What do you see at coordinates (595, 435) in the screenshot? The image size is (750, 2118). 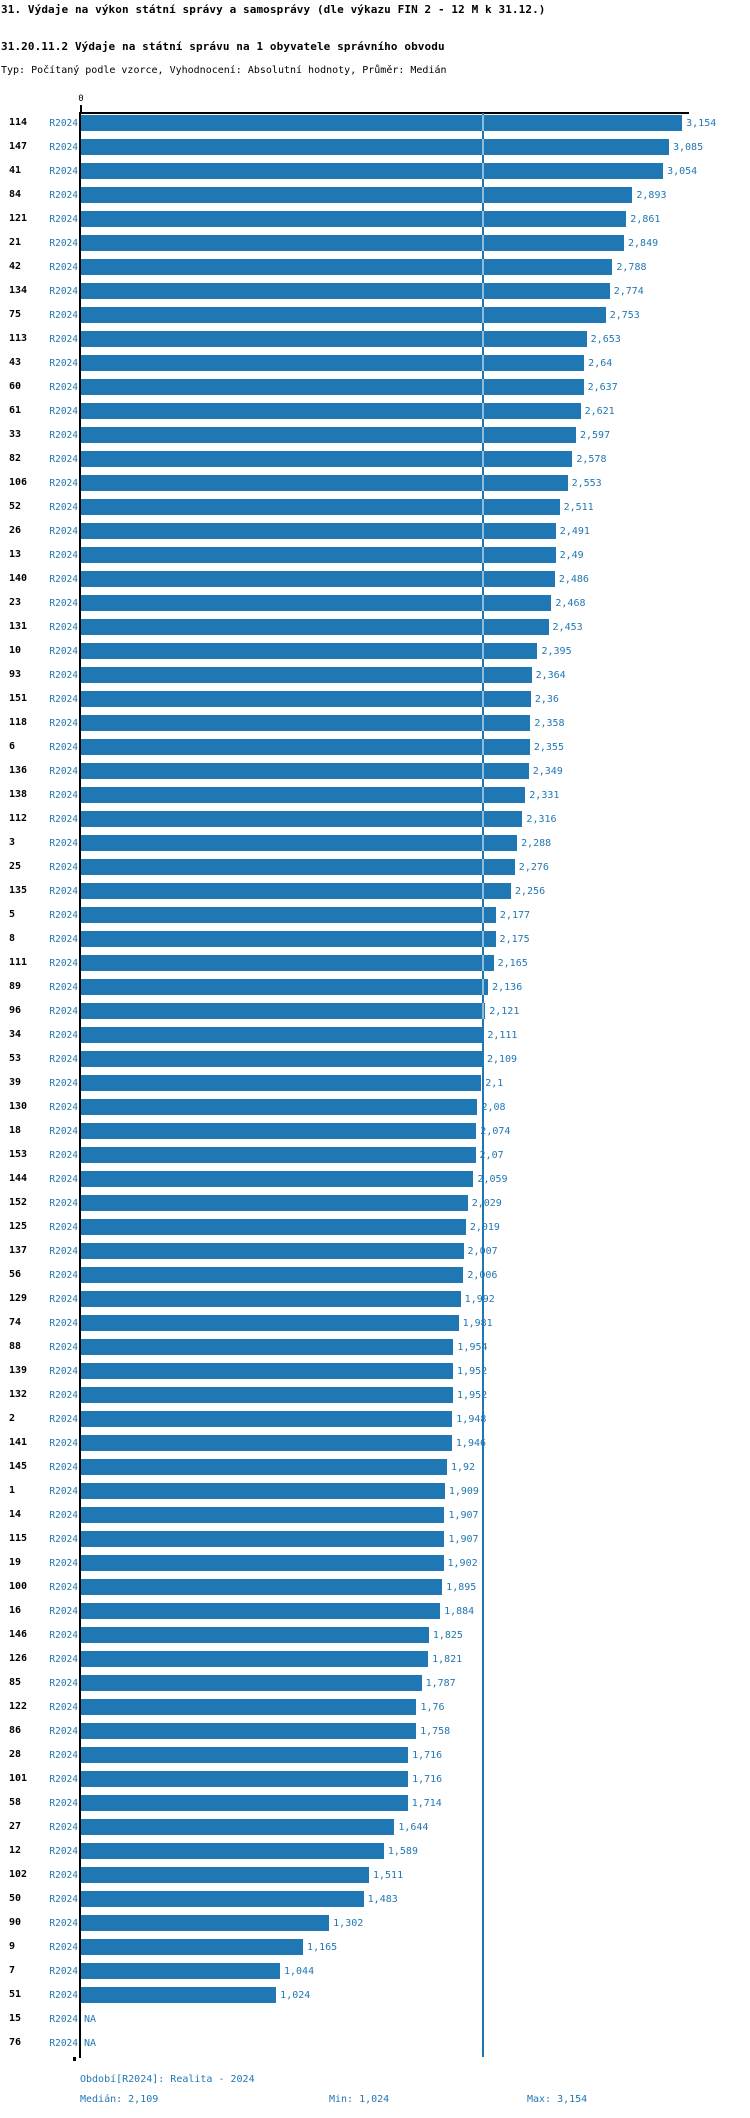 I see `bar-value-label: 2,597` at bounding box center [595, 435].